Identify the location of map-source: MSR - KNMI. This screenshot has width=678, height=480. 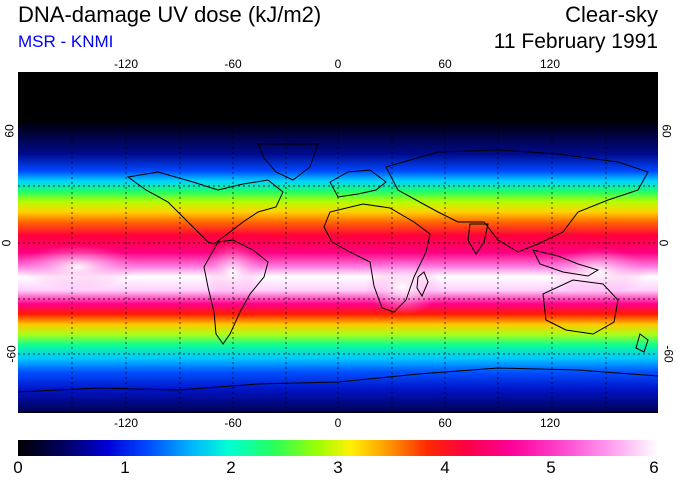
(66, 41).